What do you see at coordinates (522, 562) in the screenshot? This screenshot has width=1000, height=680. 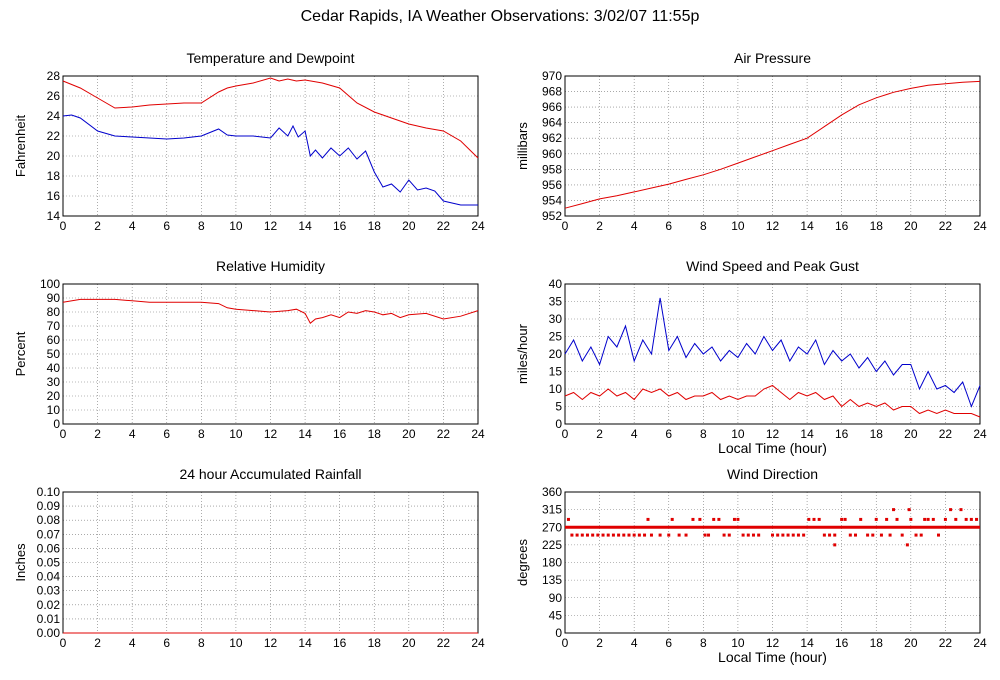 I see `y-axis-label: degrees` at bounding box center [522, 562].